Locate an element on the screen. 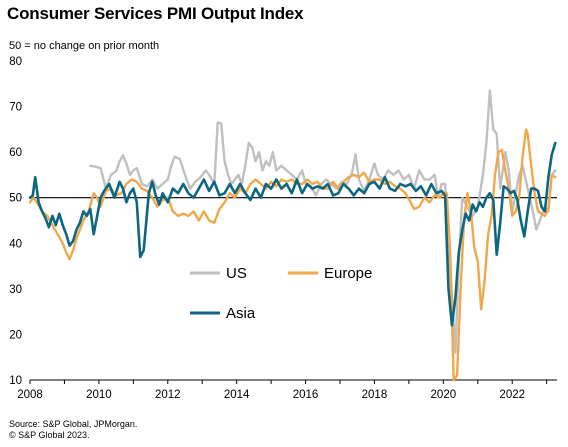 The height and width of the screenshot is (447, 568). y-tick-label: 70 is located at coordinates (15, 108).